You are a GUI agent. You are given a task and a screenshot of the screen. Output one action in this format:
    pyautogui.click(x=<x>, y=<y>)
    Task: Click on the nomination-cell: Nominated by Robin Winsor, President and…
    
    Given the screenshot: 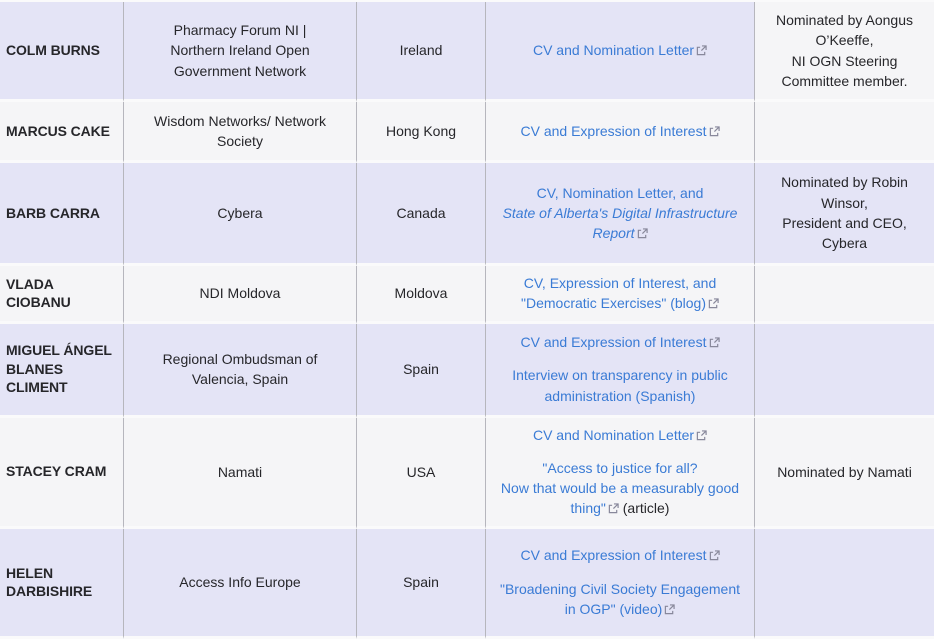 What is the action you would take?
    pyautogui.click(x=844, y=214)
    